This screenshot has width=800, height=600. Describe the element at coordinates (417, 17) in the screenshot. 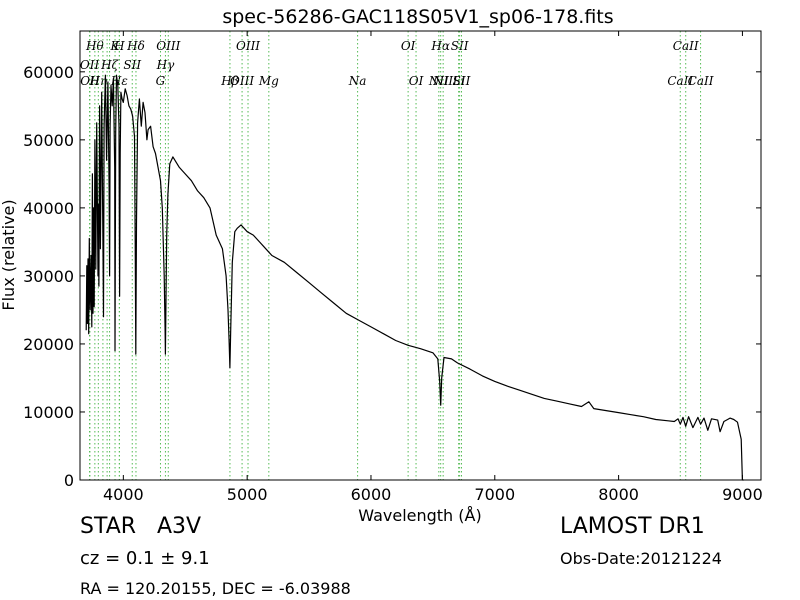

I see `chart-title: spec-56286-GAC118S05V1_sp06-178.fits` at that location.